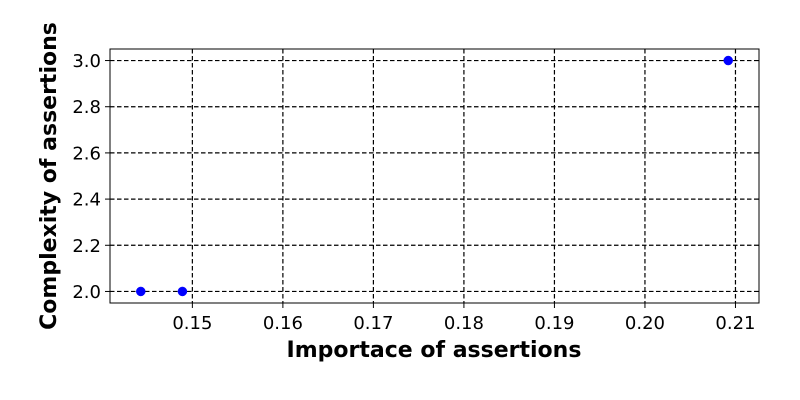 The height and width of the screenshot is (400, 800). I want to click on y-tick-label: 2.8, so click(86, 107).